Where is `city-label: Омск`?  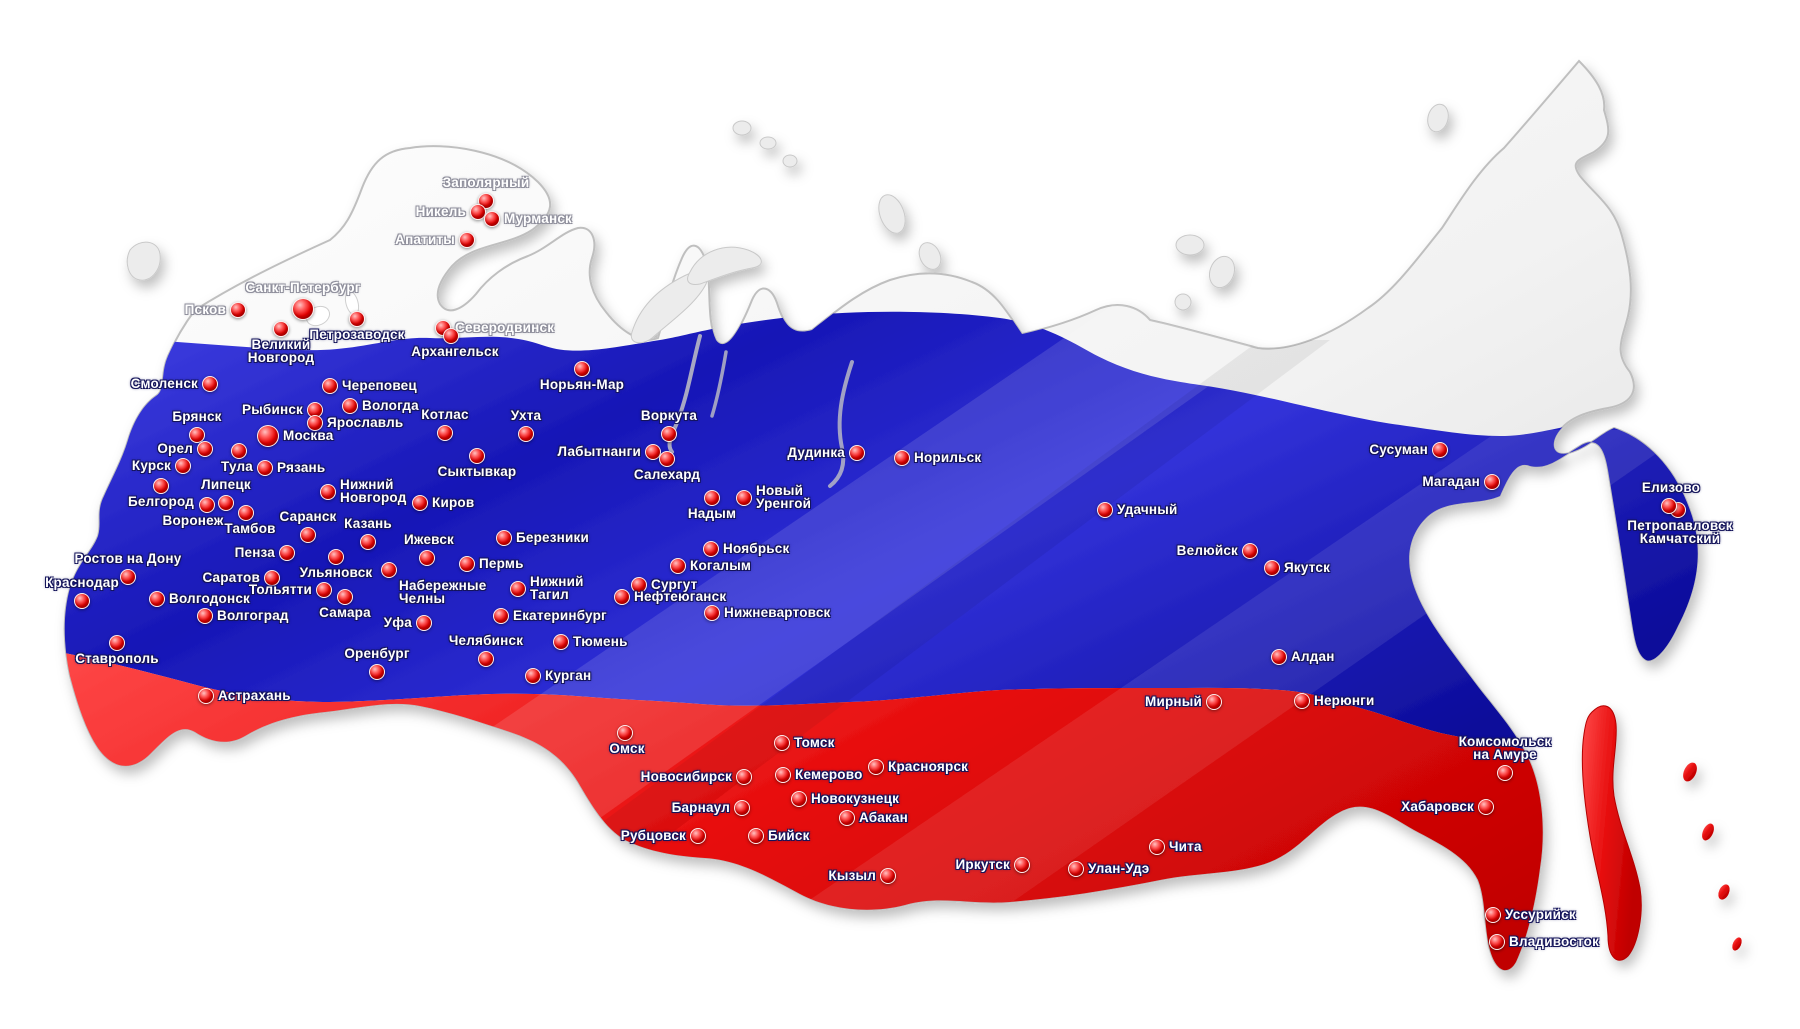 city-label: Омск is located at coordinates (627, 748).